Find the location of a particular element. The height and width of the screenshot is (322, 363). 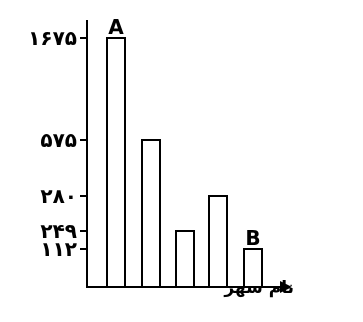

x-axis-arrow-icon is located at coordinates (286, 287).